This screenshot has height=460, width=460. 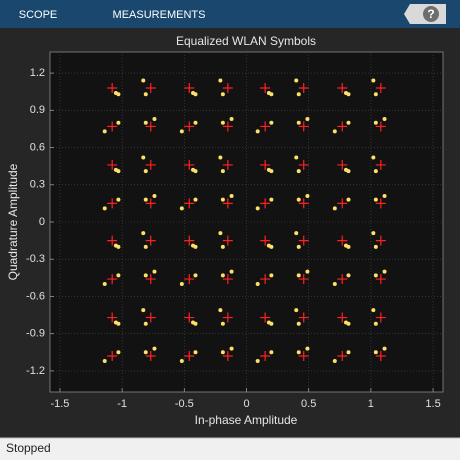 What do you see at coordinates (159, 15) in the screenshot?
I see `measurements-tab: MEASUREMENTS` at bounding box center [159, 15].